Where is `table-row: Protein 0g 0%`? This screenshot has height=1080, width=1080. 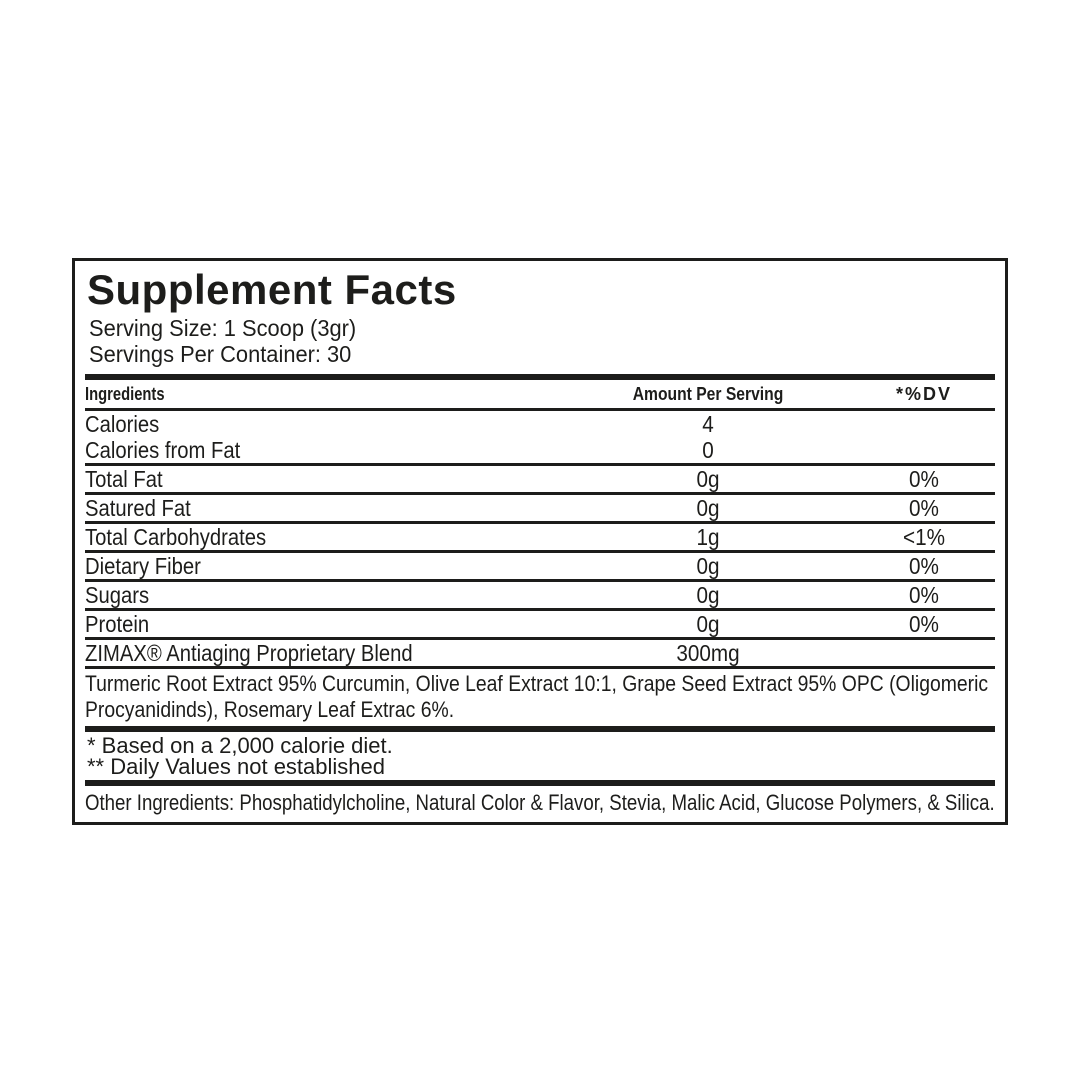
table-row: Protein 0g 0% is located at coordinates (540, 625).